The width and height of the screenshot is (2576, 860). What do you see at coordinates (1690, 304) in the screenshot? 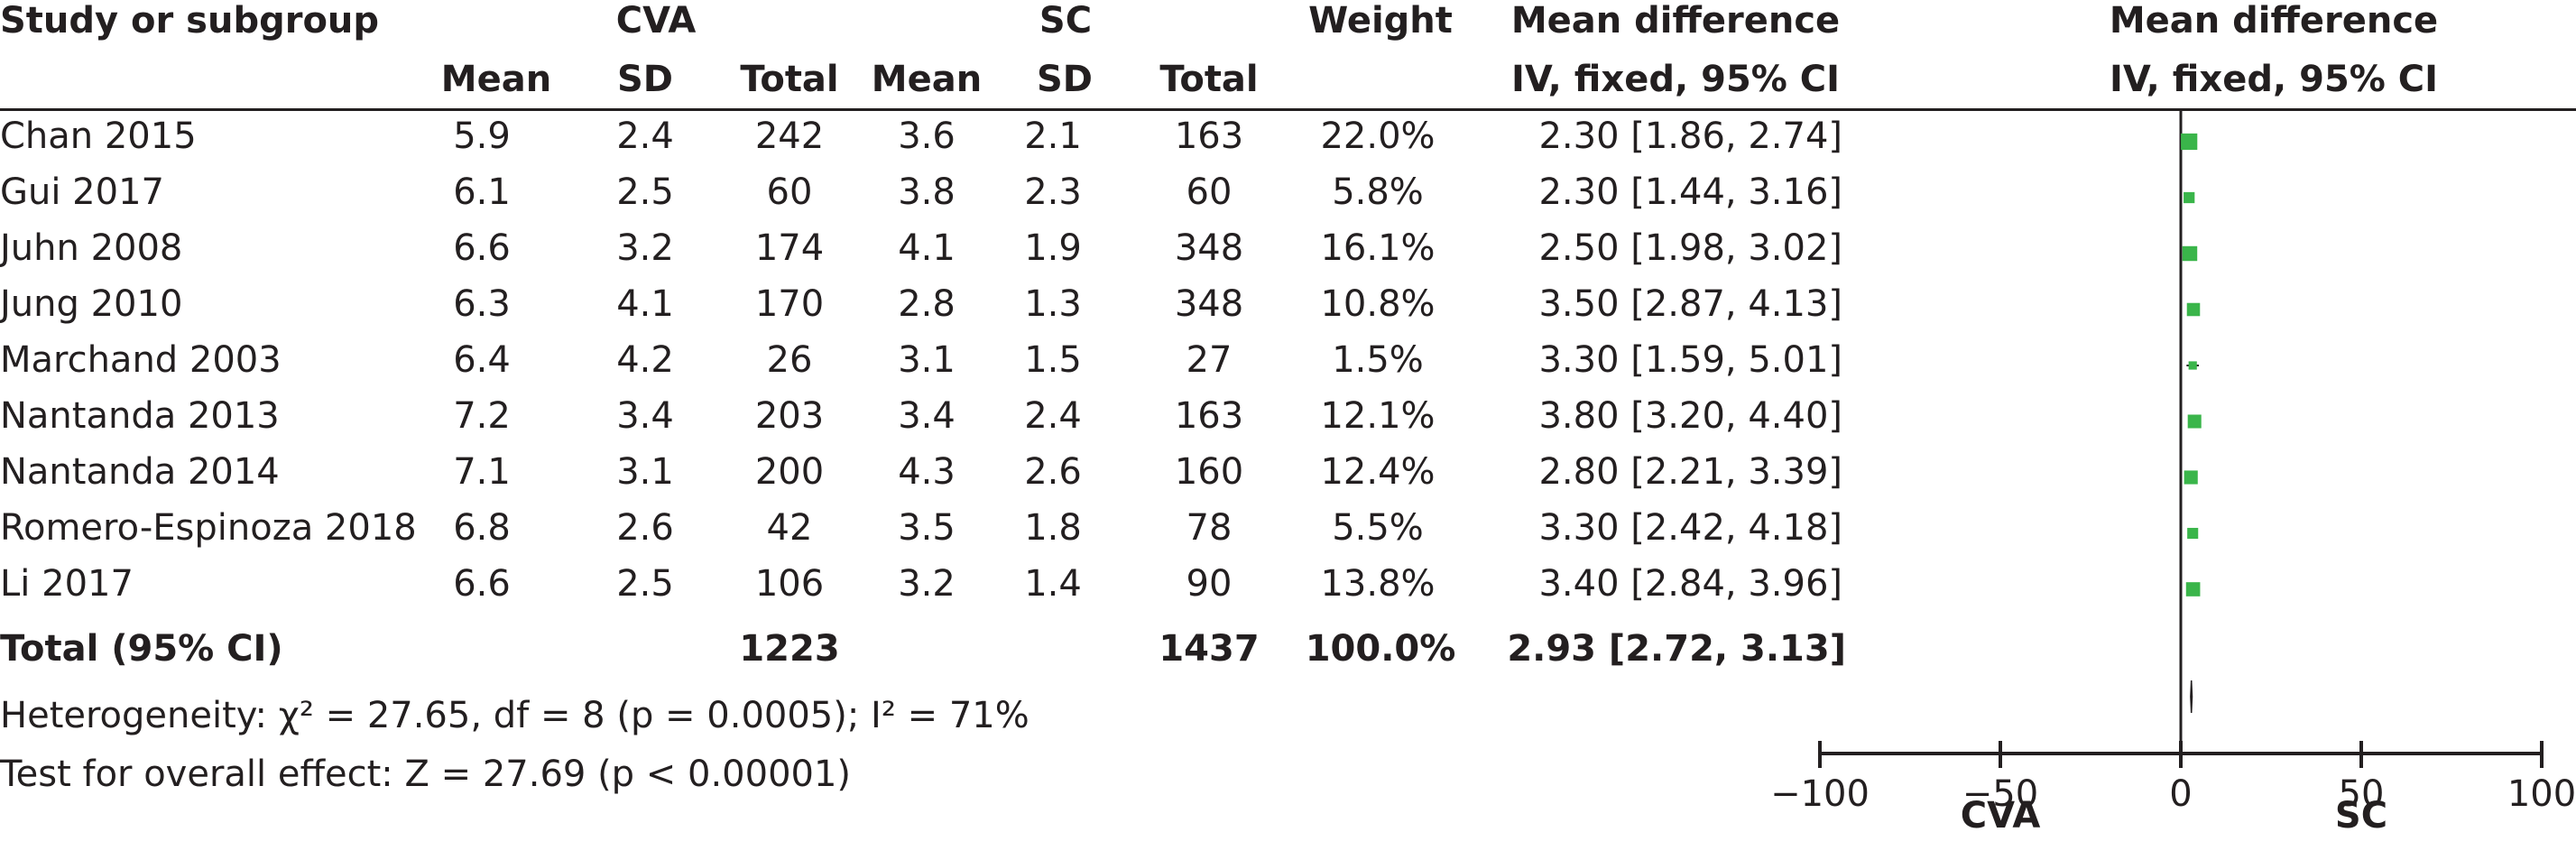
I see `mean-difference-ci: 3.50 [2.87, 4.13]` at bounding box center [1690, 304].